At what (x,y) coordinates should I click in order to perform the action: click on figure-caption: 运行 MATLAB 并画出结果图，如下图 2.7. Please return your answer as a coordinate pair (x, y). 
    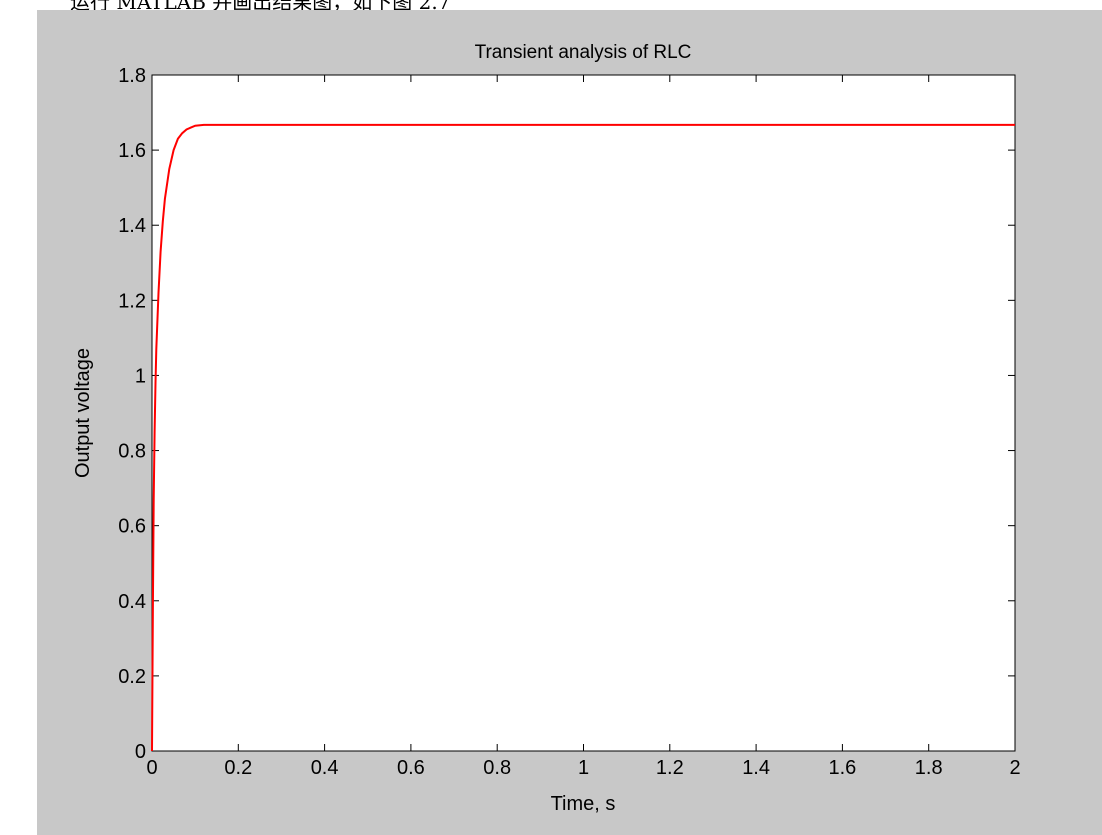
    Looking at the image, I should click on (260, 5).